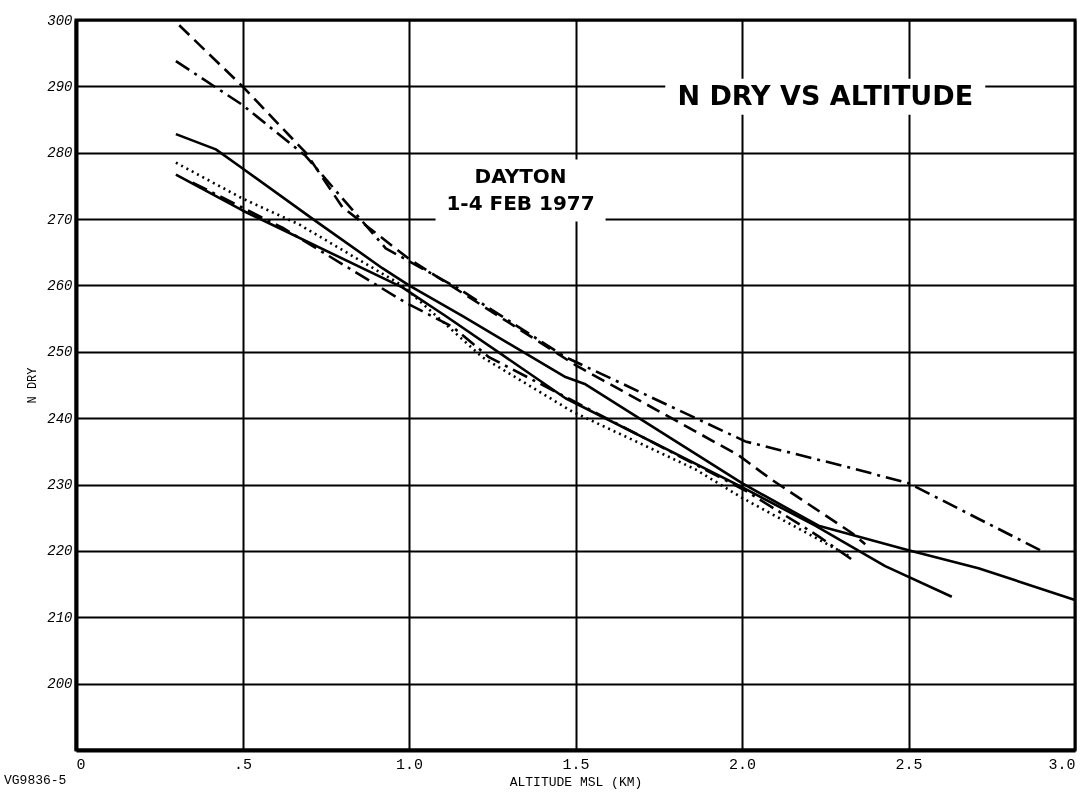 This screenshot has height=801, width=1083. I want to click on y-tick-label: 290, so click(60, 86).